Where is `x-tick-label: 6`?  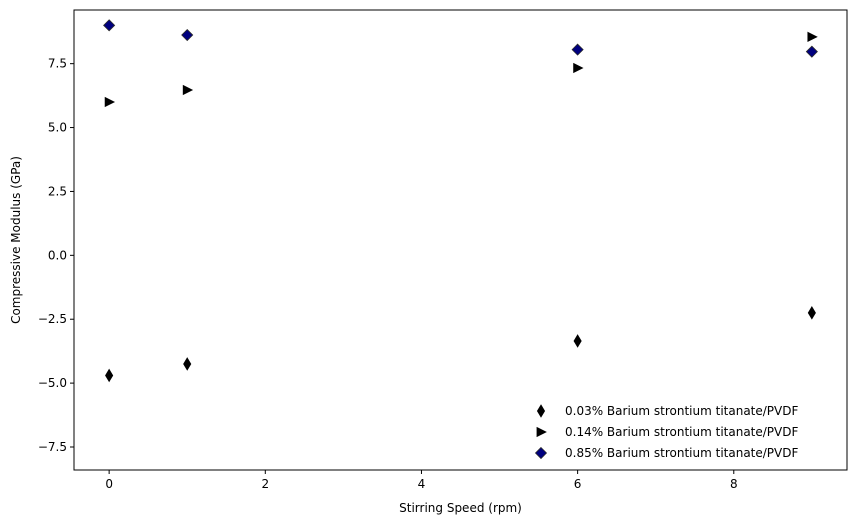 x-tick-label: 6 is located at coordinates (578, 484).